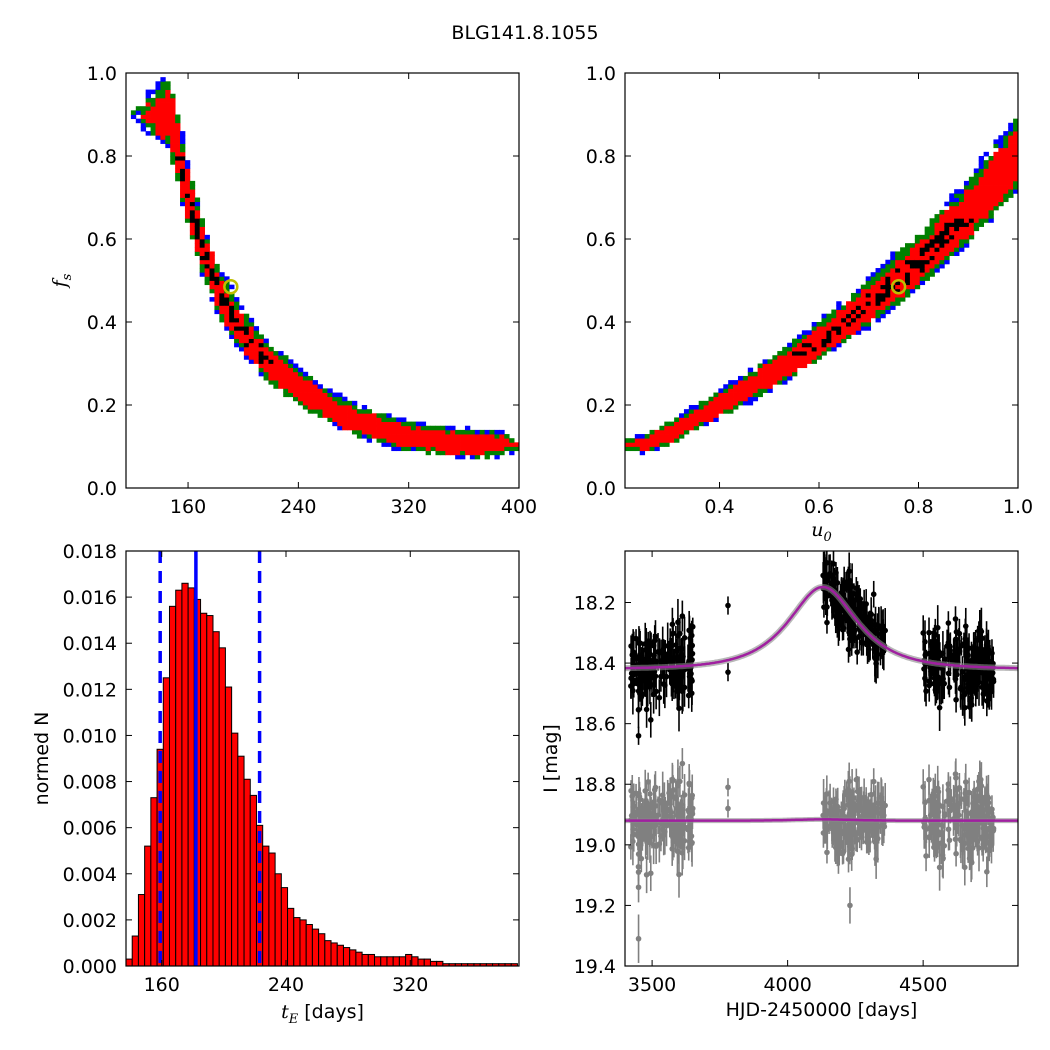 The width and height of the screenshot is (1050, 1050). Describe the element at coordinates (821, 532) in the screenshot. I see `x-axis-label: u0` at that location.